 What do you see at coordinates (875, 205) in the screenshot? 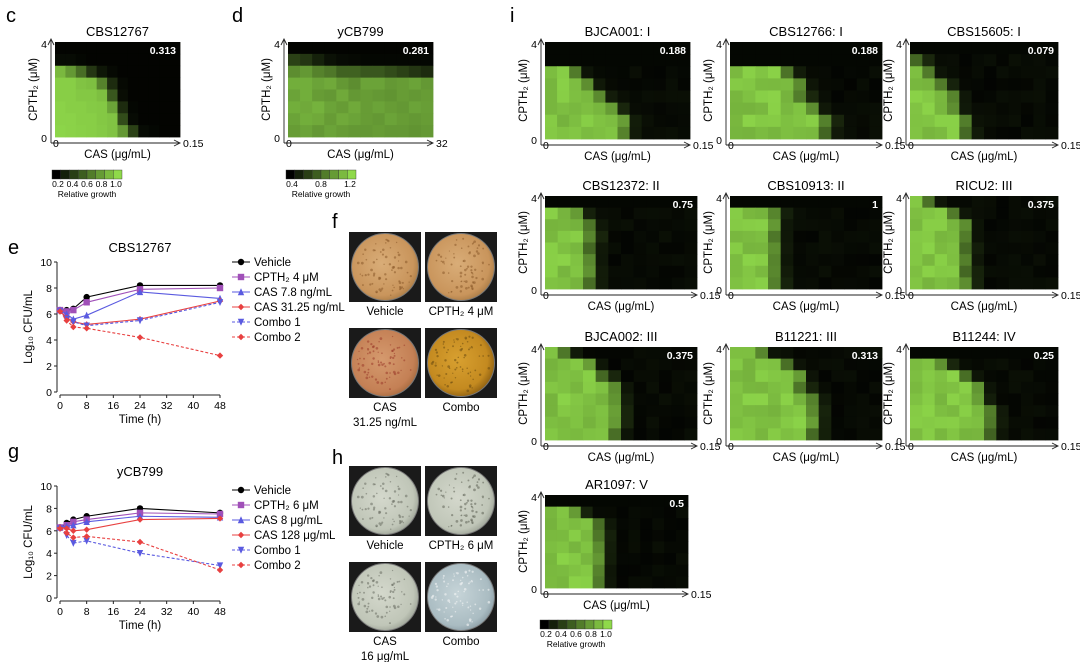
I see `mic-value: 1` at bounding box center [875, 205].